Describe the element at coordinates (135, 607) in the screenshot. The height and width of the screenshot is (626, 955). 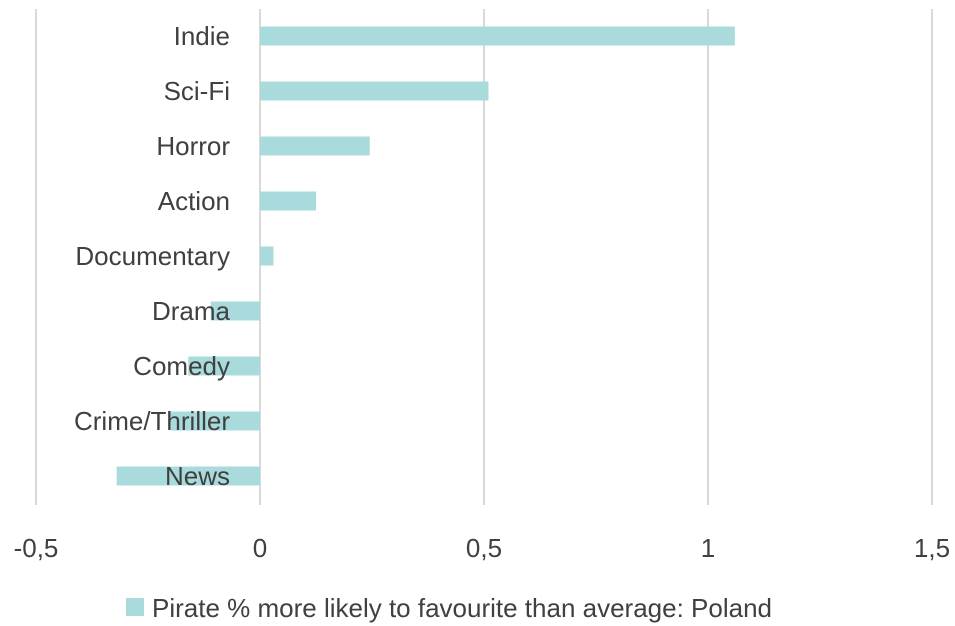
I see `legend-swatch` at that location.